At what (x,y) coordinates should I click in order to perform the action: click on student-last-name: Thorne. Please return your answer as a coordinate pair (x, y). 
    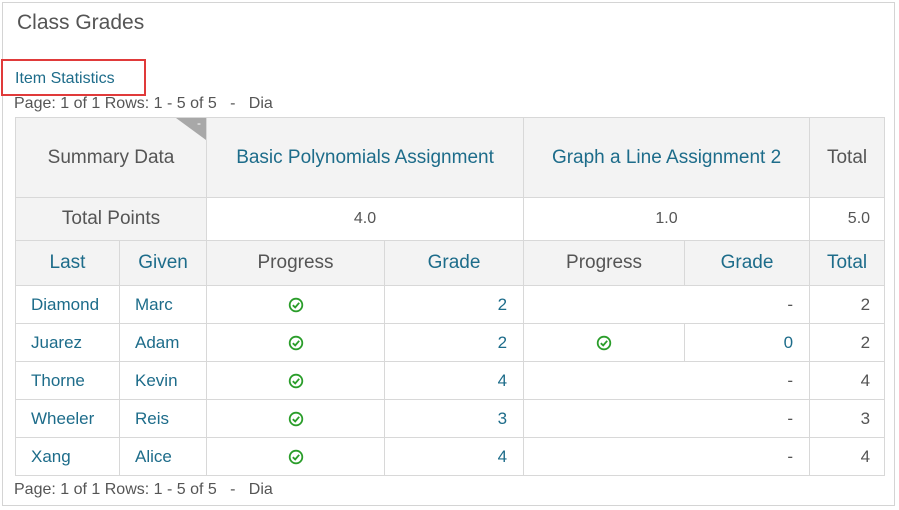
    Looking at the image, I should click on (67, 380).